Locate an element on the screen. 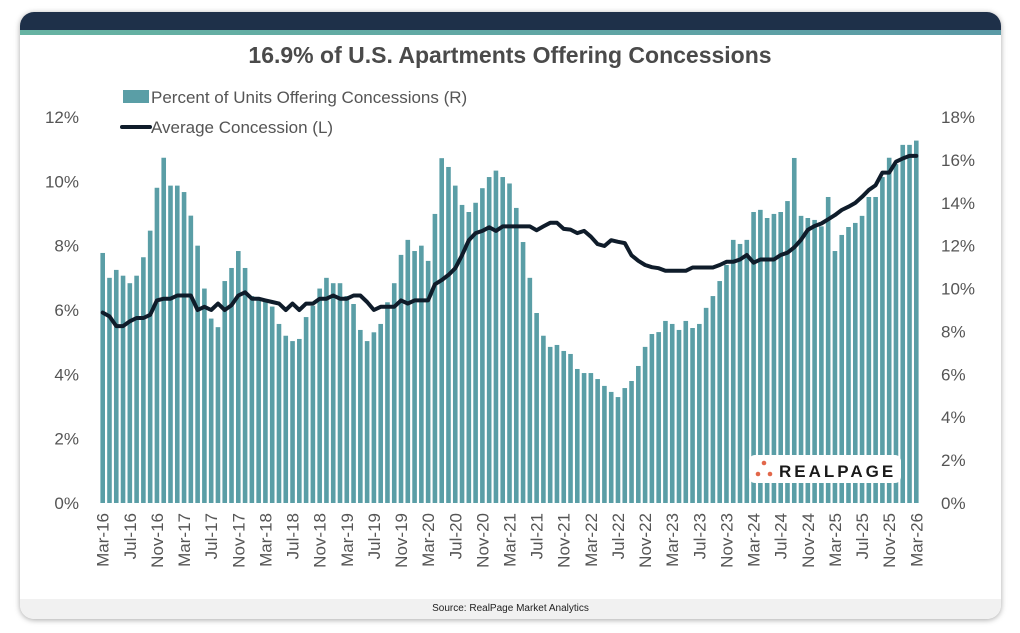  x-axis-tick-label: Nov-21 is located at coordinates (564, 540).